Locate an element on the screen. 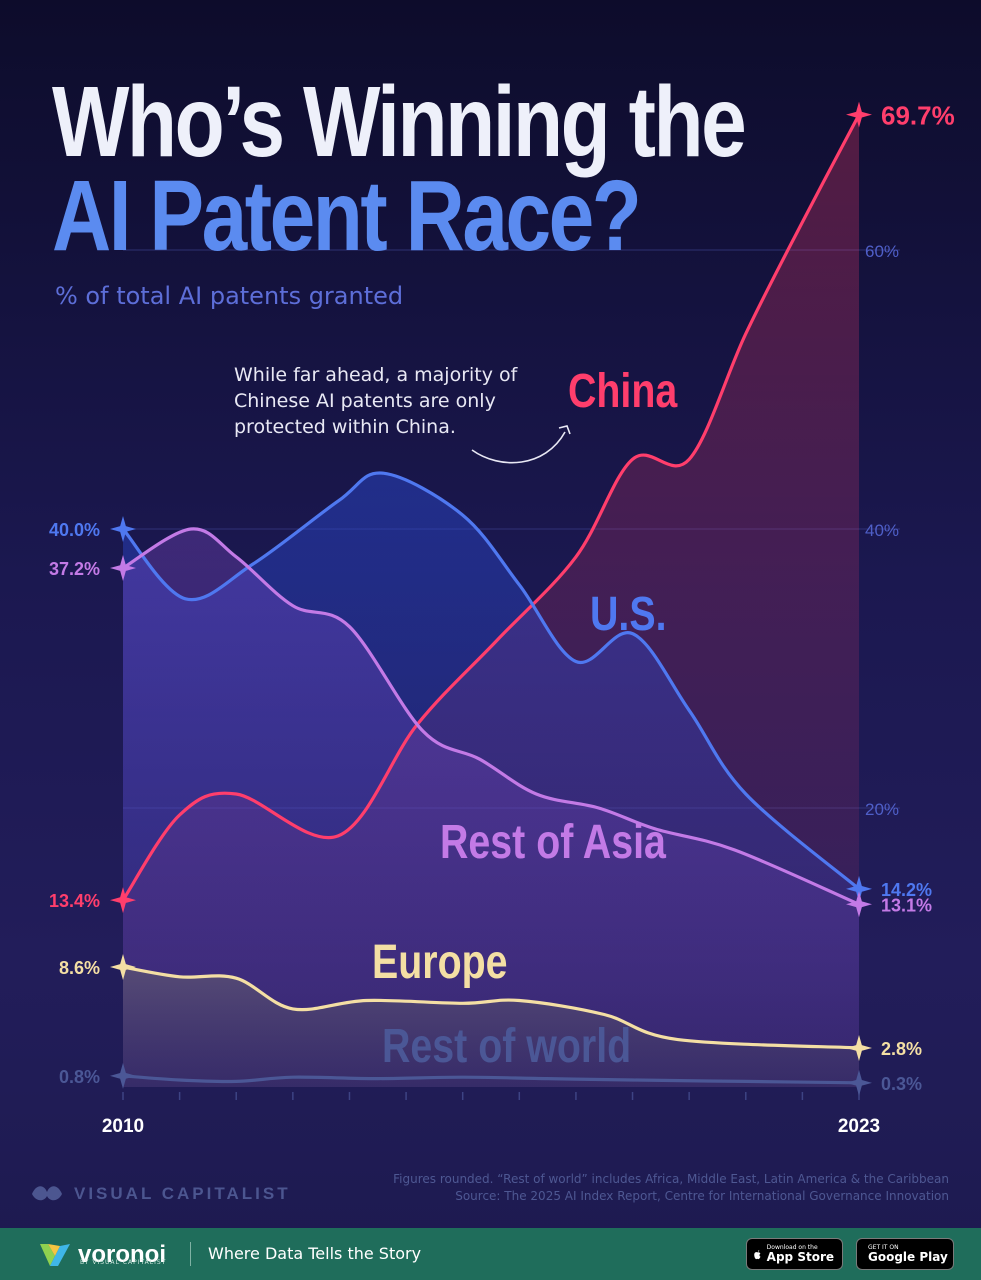 The width and height of the screenshot is (981, 1280). series-label-rest-of-asia: Rest of Asia is located at coordinates (553, 842).